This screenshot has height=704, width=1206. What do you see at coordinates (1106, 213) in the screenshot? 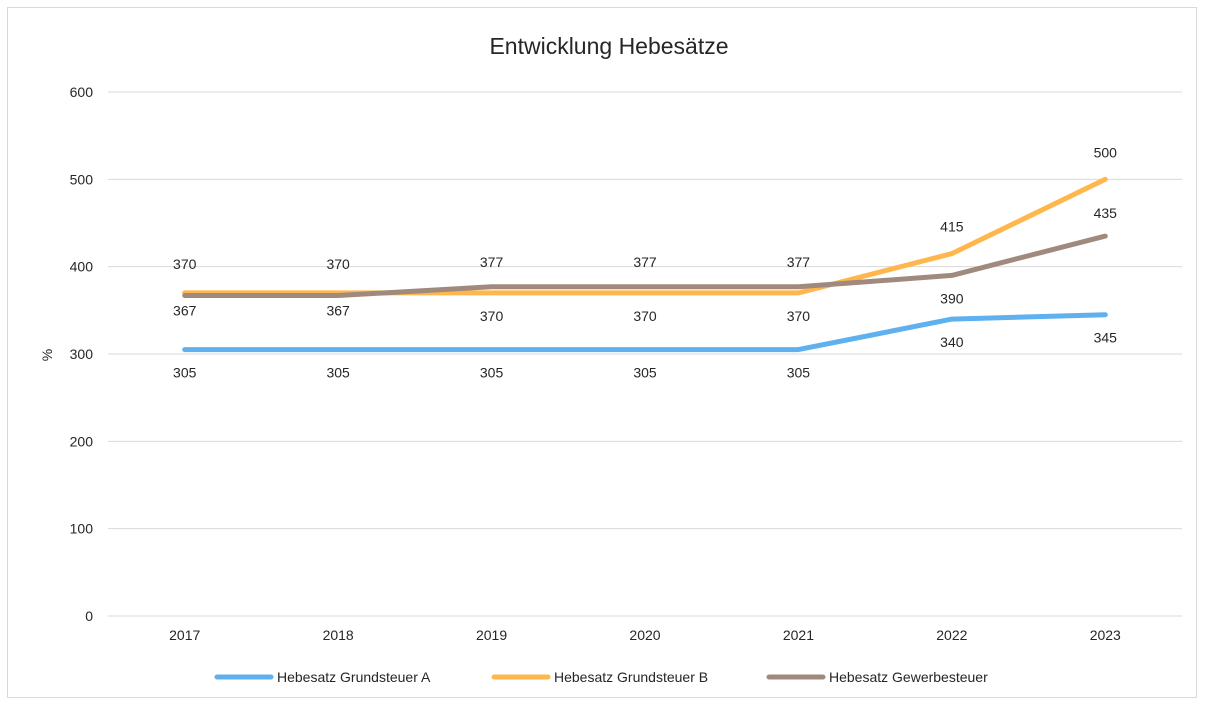
I see `data-label: 435` at bounding box center [1106, 213].